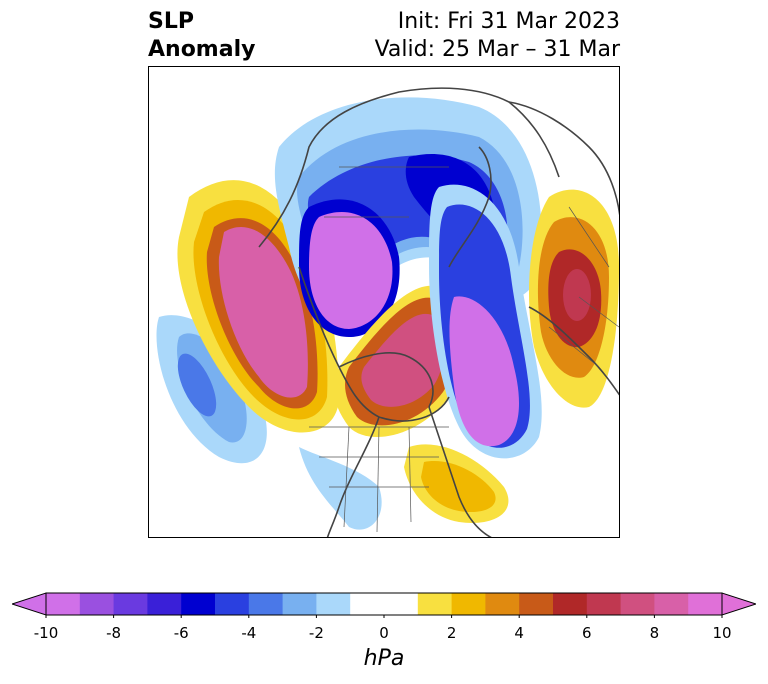 This screenshot has width=768, height=684. Describe the element at coordinates (202, 49) in the screenshot. I see `title-anomaly: Anomaly` at that location.